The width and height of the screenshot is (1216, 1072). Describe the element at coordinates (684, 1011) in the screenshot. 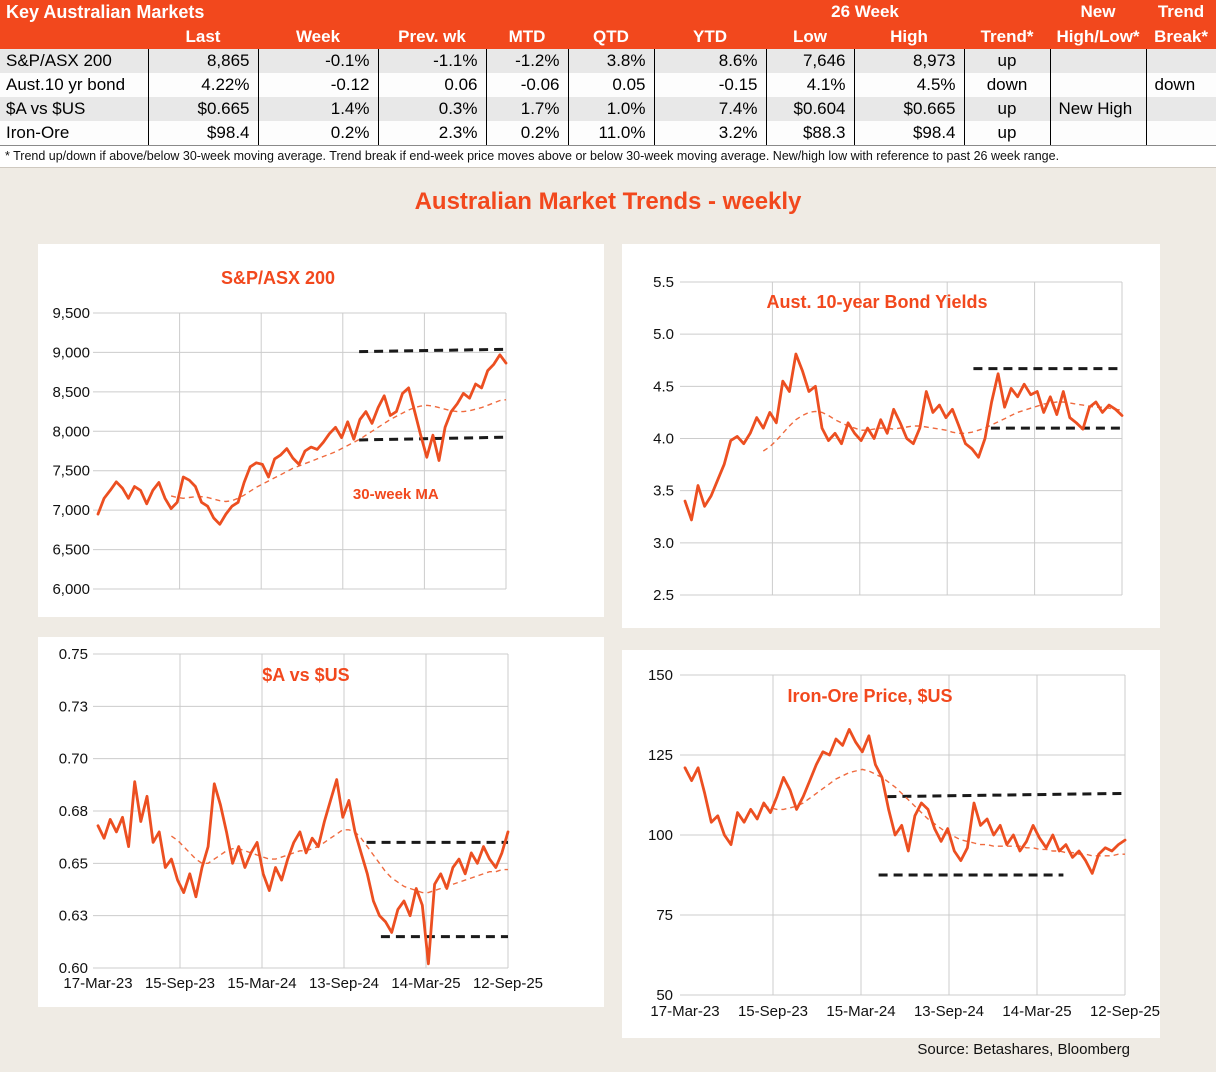

I see `x-tick-label: 17-Mar-23` at that location.